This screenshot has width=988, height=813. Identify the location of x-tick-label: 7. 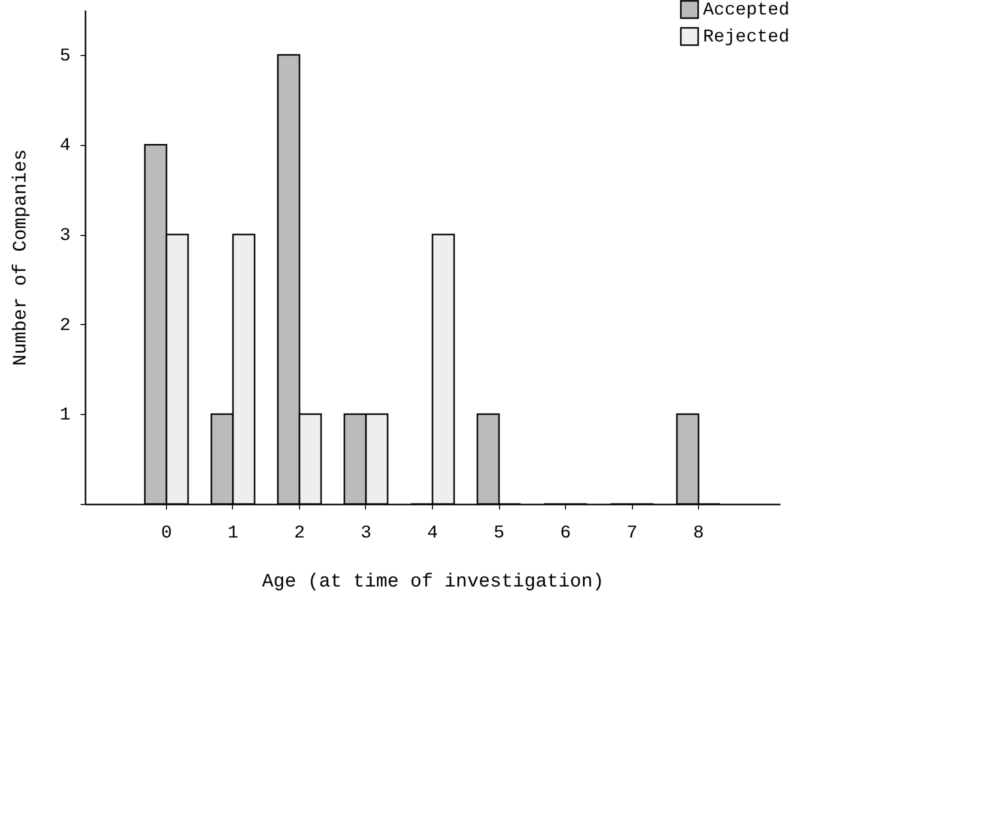
(632, 534).